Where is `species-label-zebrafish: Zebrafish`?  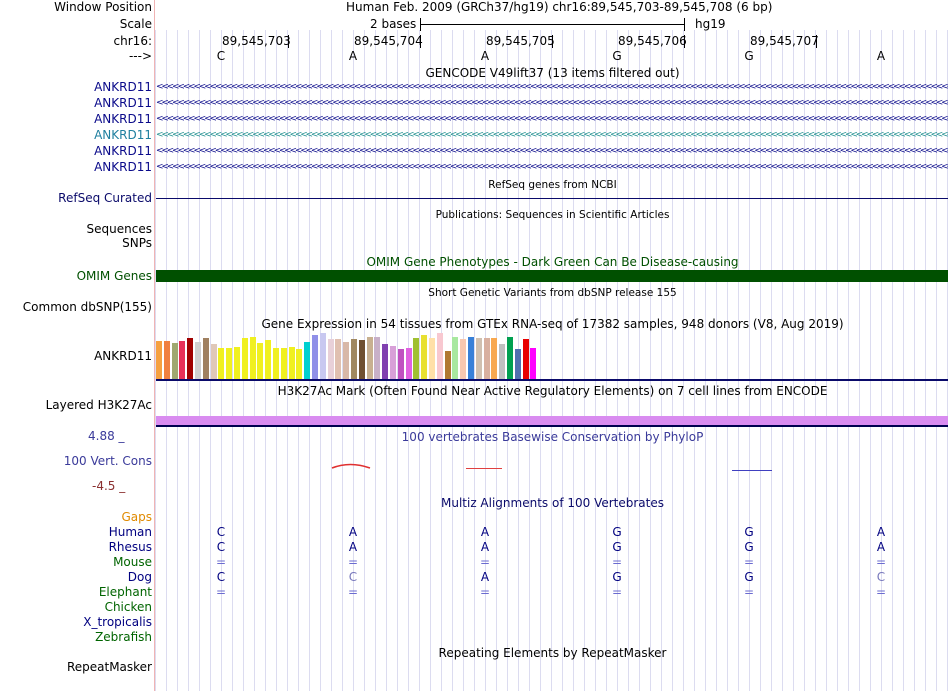
species-label-zebrafish: Zebrafish is located at coordinates (123, 637).